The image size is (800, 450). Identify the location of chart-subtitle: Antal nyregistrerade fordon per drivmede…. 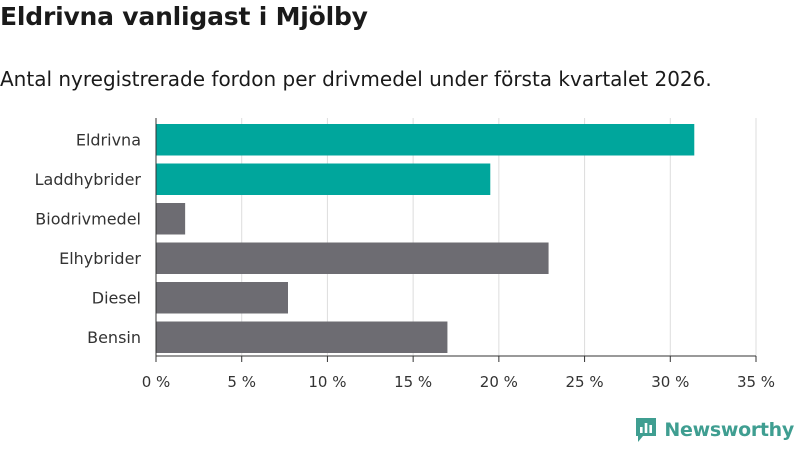
(356, 79).